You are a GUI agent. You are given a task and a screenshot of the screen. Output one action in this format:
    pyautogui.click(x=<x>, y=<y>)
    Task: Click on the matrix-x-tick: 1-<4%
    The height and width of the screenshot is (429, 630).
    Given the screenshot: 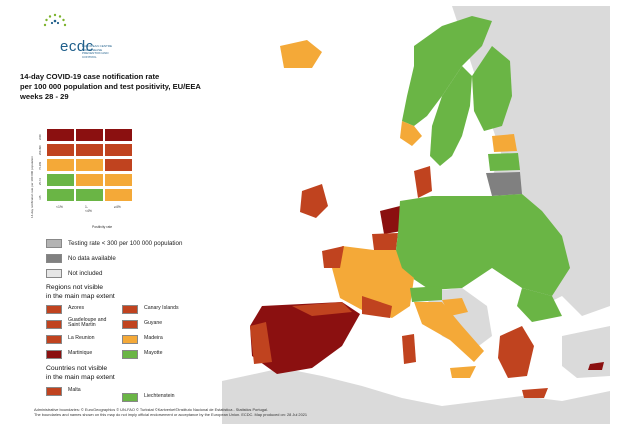 What is the action you would take?
    pyautogui.click(x=88, y=209)
    